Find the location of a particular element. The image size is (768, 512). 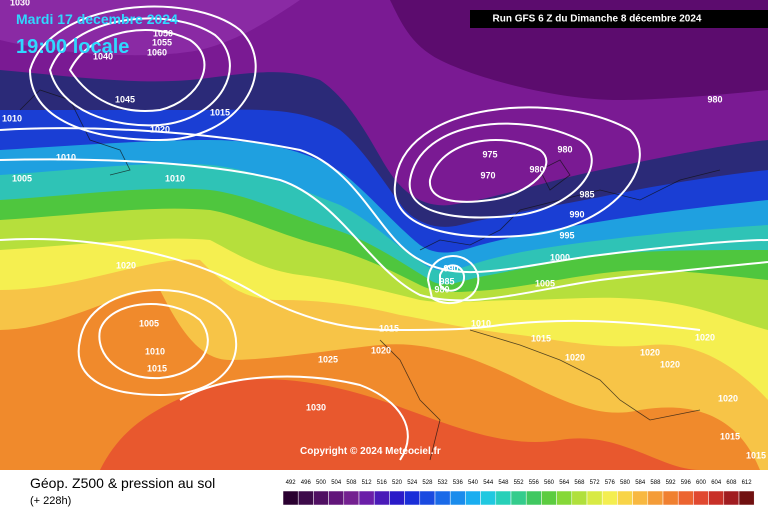

scale-label: 512 is located at coordinates (367, 483).